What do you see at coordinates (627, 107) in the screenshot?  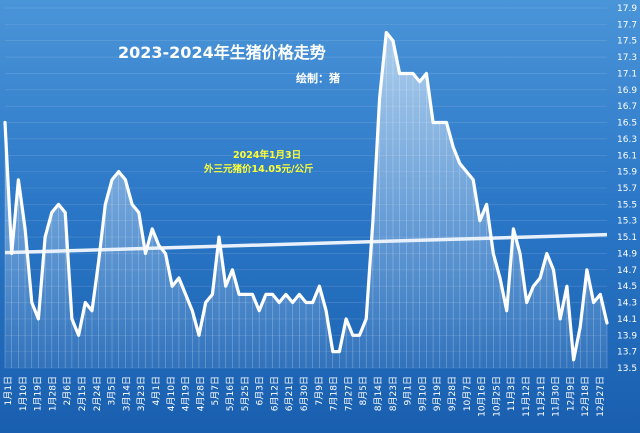 I see `y-tick-label: 16.7` at bounding box center [627, 107].